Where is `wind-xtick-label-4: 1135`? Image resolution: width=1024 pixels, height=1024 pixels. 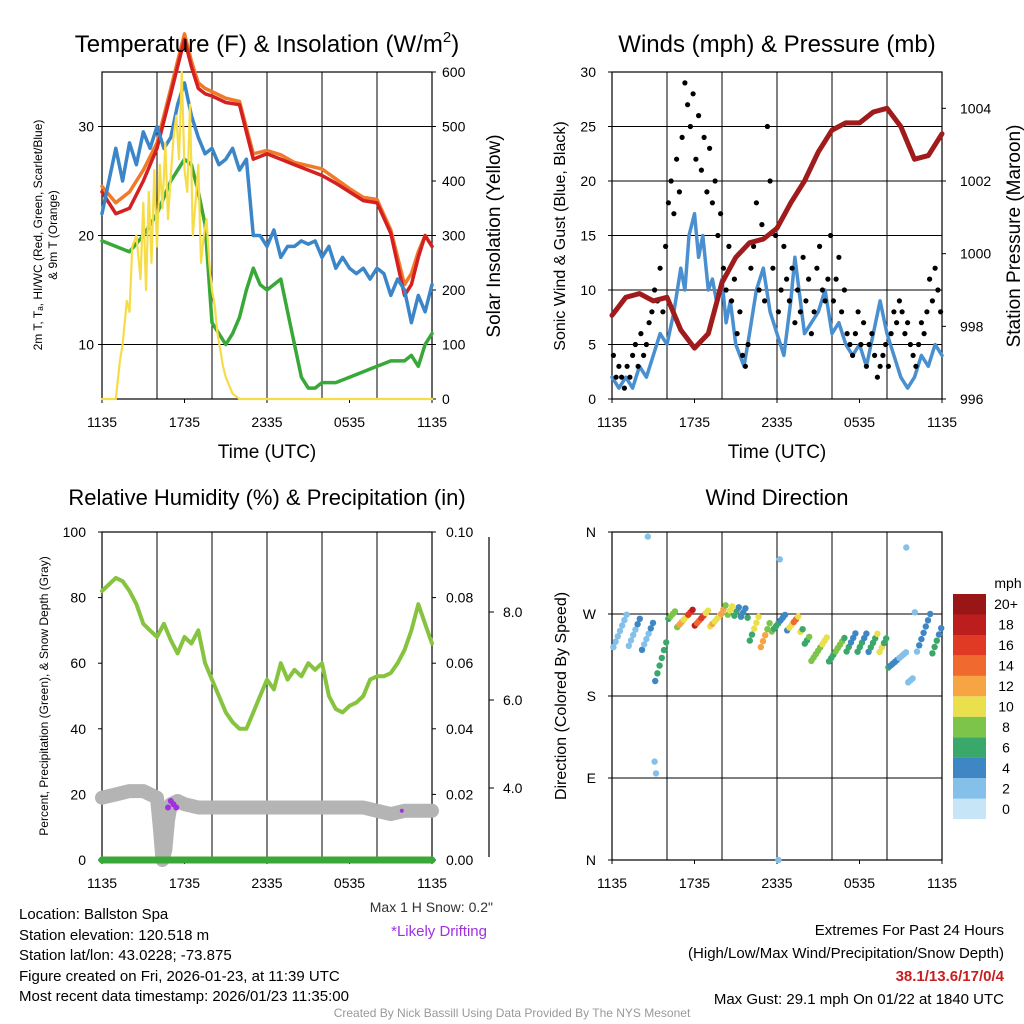
wind-xtick-label-4: 1135 is located at coordinates (942, 422).